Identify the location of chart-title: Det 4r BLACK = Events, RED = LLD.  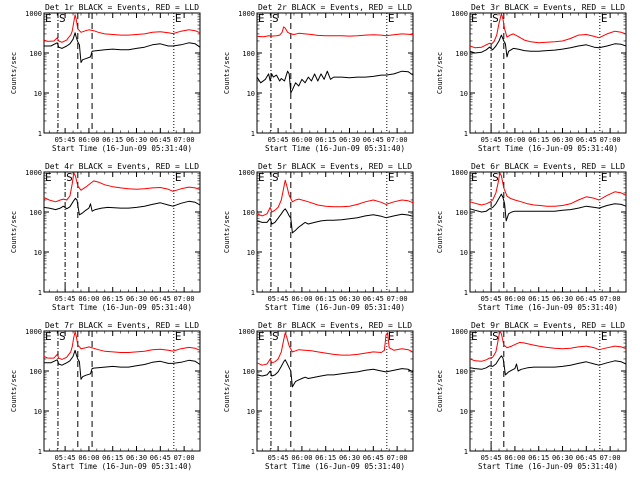
(122, 166).